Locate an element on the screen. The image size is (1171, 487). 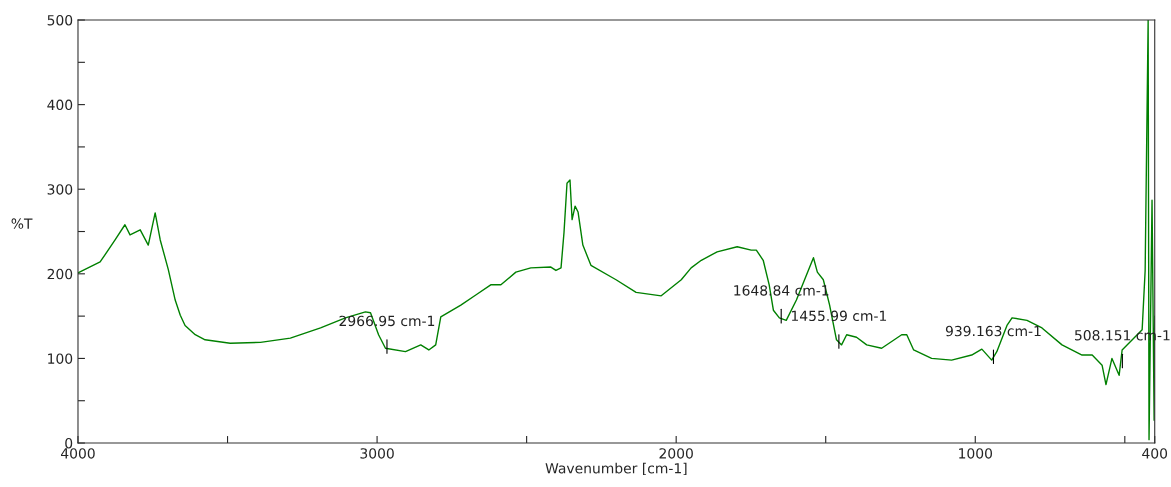
y-tick-label: 500 is located at coordinates (60, 20).